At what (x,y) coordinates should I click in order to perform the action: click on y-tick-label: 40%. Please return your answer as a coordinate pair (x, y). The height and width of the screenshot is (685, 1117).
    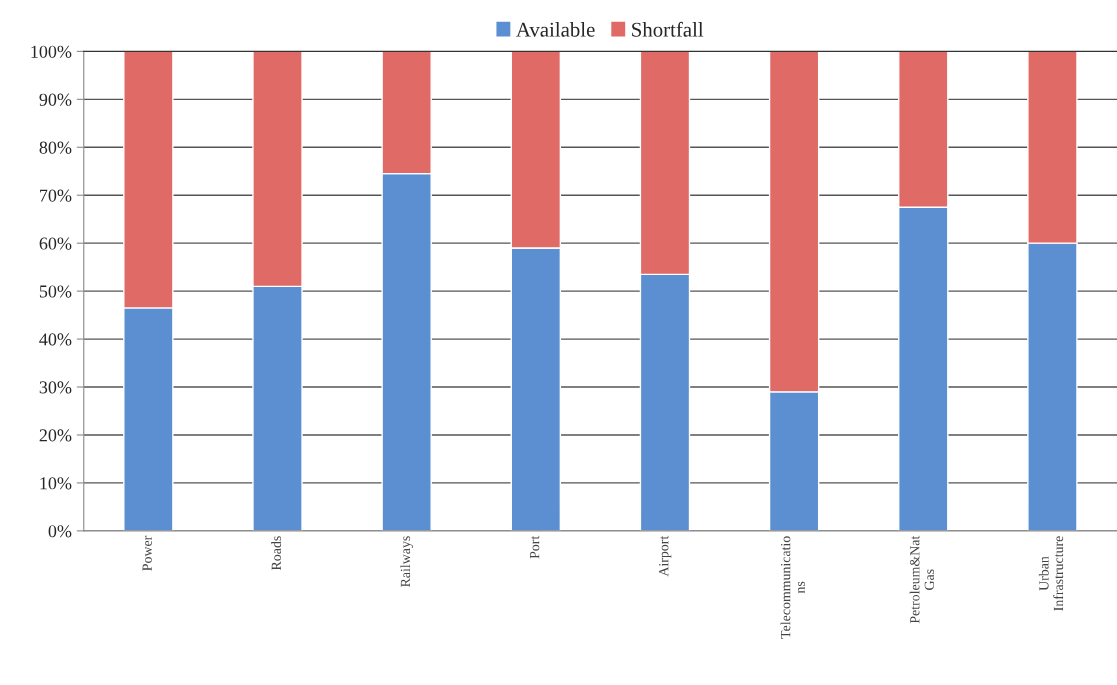
    Looking at the image, I should click on (55, 339).